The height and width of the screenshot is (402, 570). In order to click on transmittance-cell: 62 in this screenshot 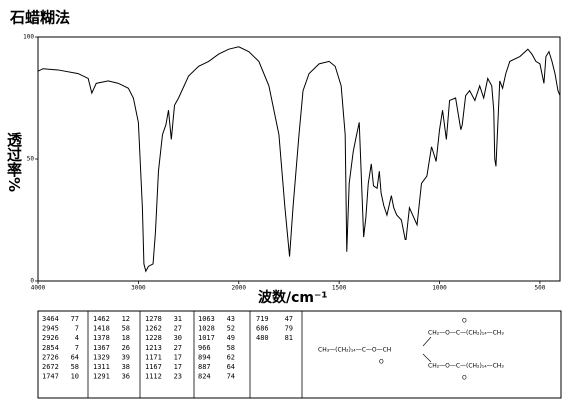, I will do `click(231, 357)`.